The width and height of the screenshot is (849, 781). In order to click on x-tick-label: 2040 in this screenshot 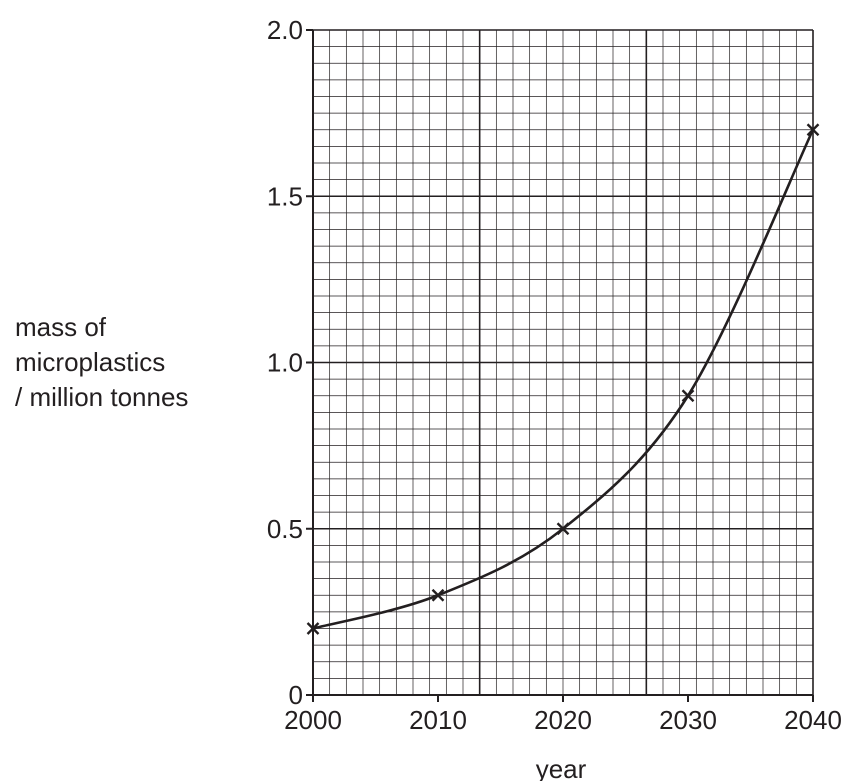, I will do `click(813, 720)`.